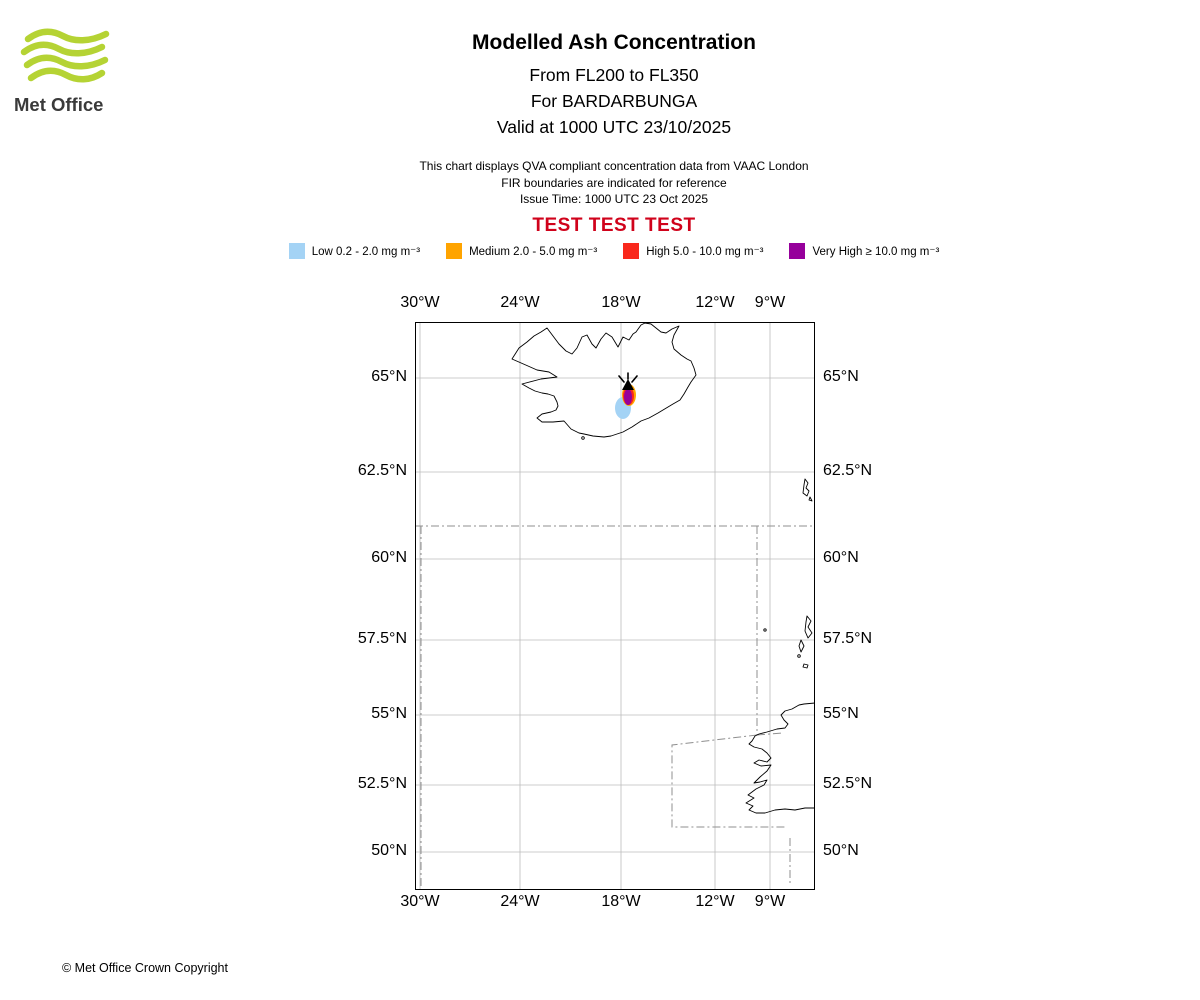 The width and height of the screenshot is (1200, 1000). Describe the element at coordinates (145, 968) in the screenshot. I see `copyright-notice: © Met Office Crown Copyright` at that location.